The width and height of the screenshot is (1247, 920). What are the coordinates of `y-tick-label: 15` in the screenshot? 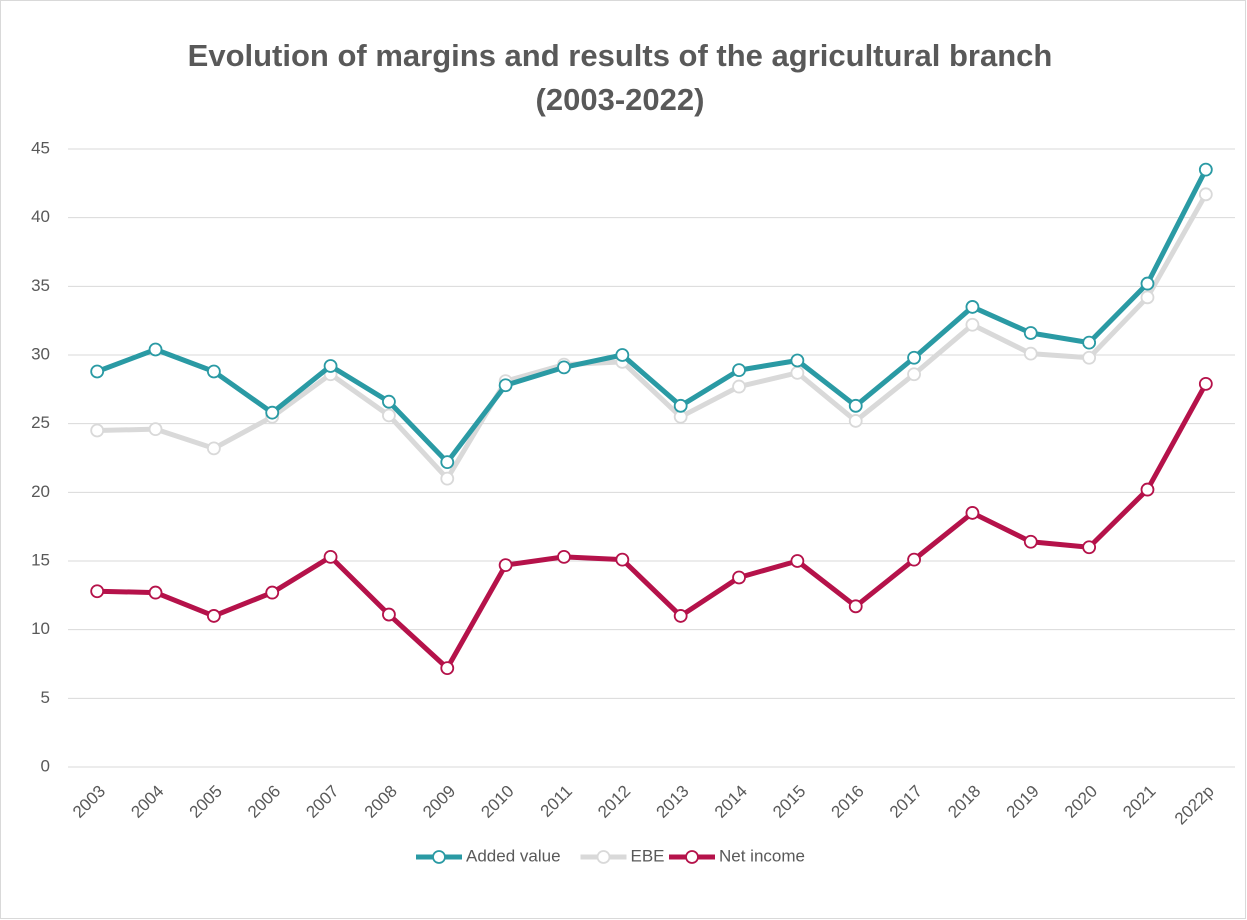 It's located at (40, 559).